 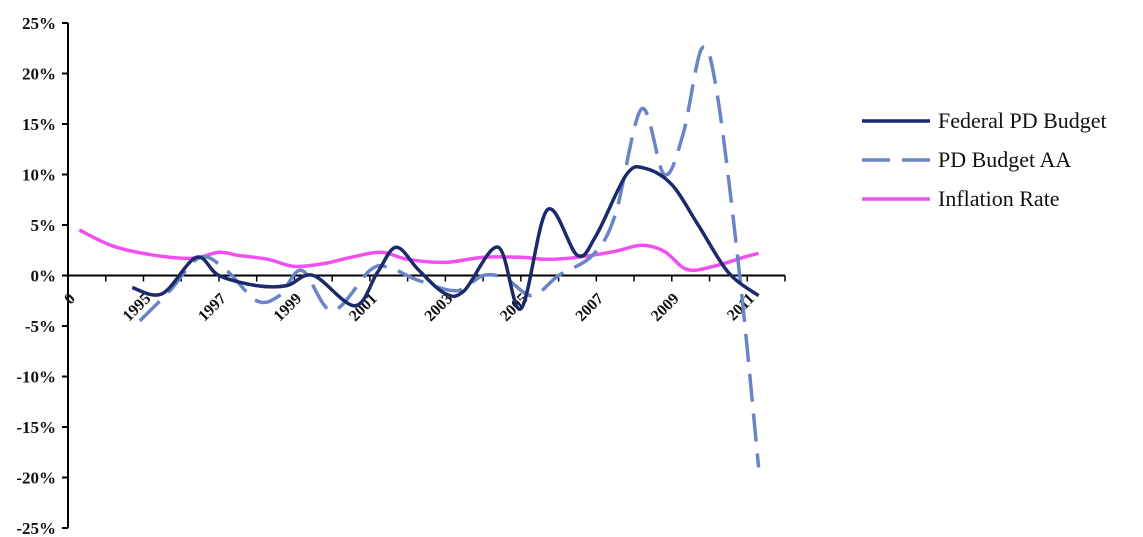 What do you see at coordinates (1022, 120) in the screenshot?
I see `legend-label-federal-pd-budget: Federal PD Budget` at bounding box center [1022, 120].